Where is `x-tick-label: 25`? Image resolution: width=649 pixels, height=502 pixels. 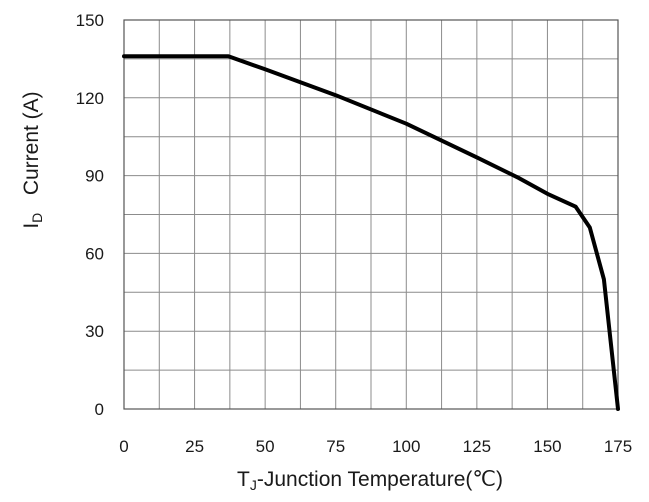 x-tick-label: 25 is located at coordinates (194, 446).